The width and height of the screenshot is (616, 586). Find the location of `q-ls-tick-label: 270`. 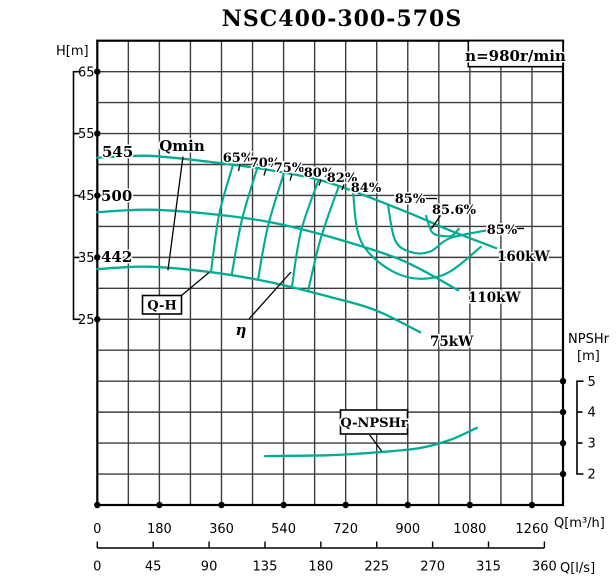

q-ls-tick-label: 270 is located at coordinates (432, 567).